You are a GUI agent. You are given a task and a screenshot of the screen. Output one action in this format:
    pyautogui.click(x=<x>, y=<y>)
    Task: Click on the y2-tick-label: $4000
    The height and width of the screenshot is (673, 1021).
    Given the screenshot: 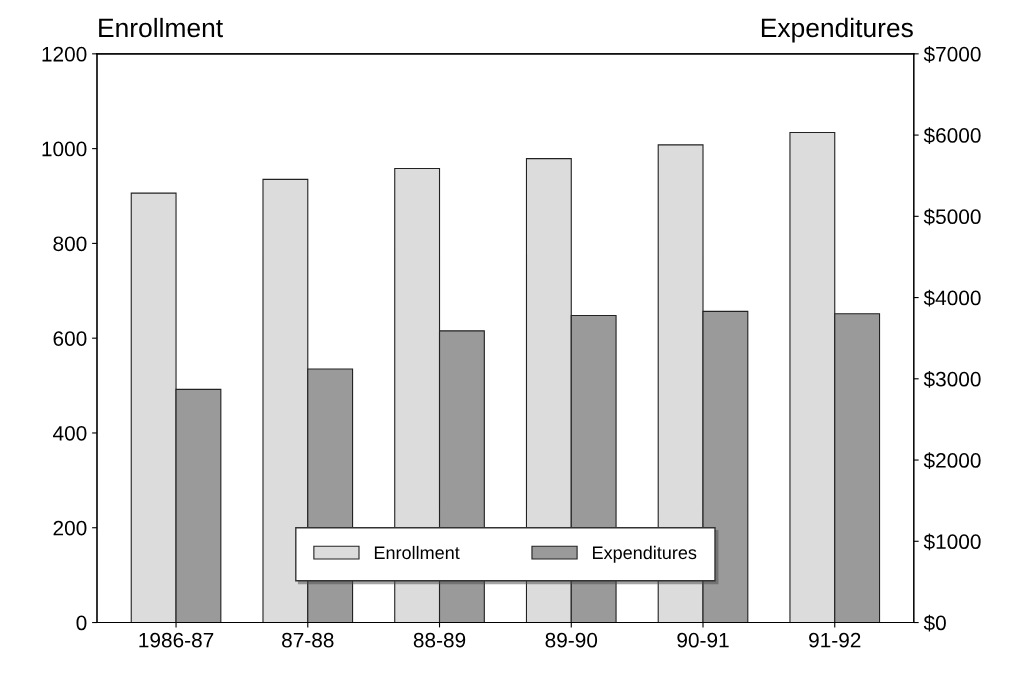 What is the action you would take?
    pyautogui.click(x=952, y=298)
    